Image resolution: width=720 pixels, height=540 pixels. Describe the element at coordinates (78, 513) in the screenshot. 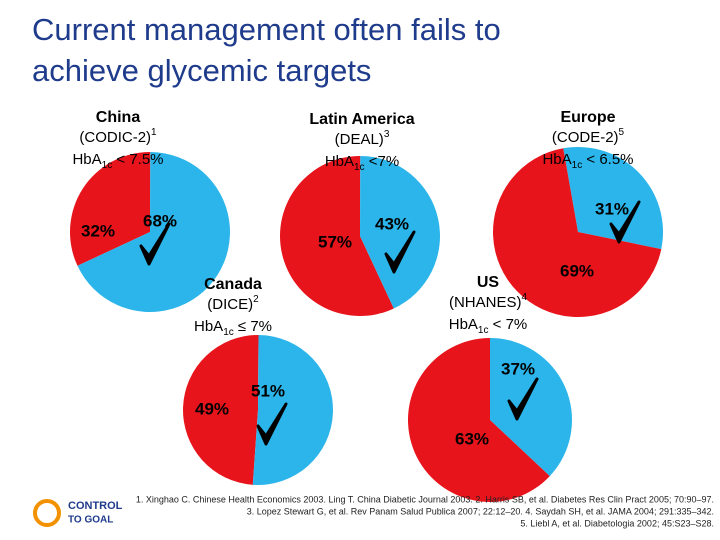

I see `logo: CONTROL TO GOAL` at that location.